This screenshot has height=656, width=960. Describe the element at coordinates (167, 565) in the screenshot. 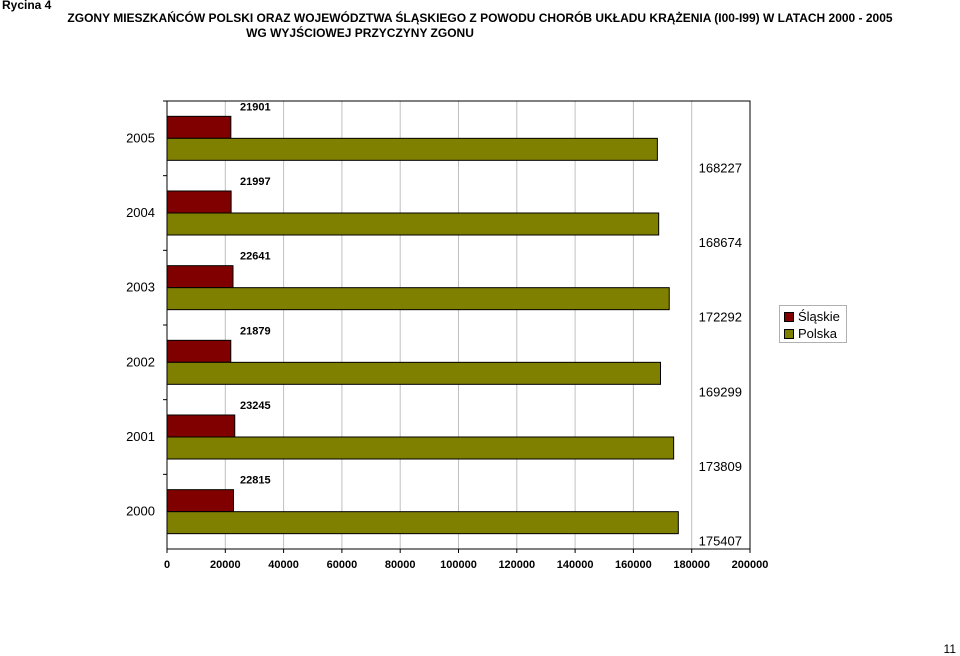

I see `x-tick-label: 0` at that location.